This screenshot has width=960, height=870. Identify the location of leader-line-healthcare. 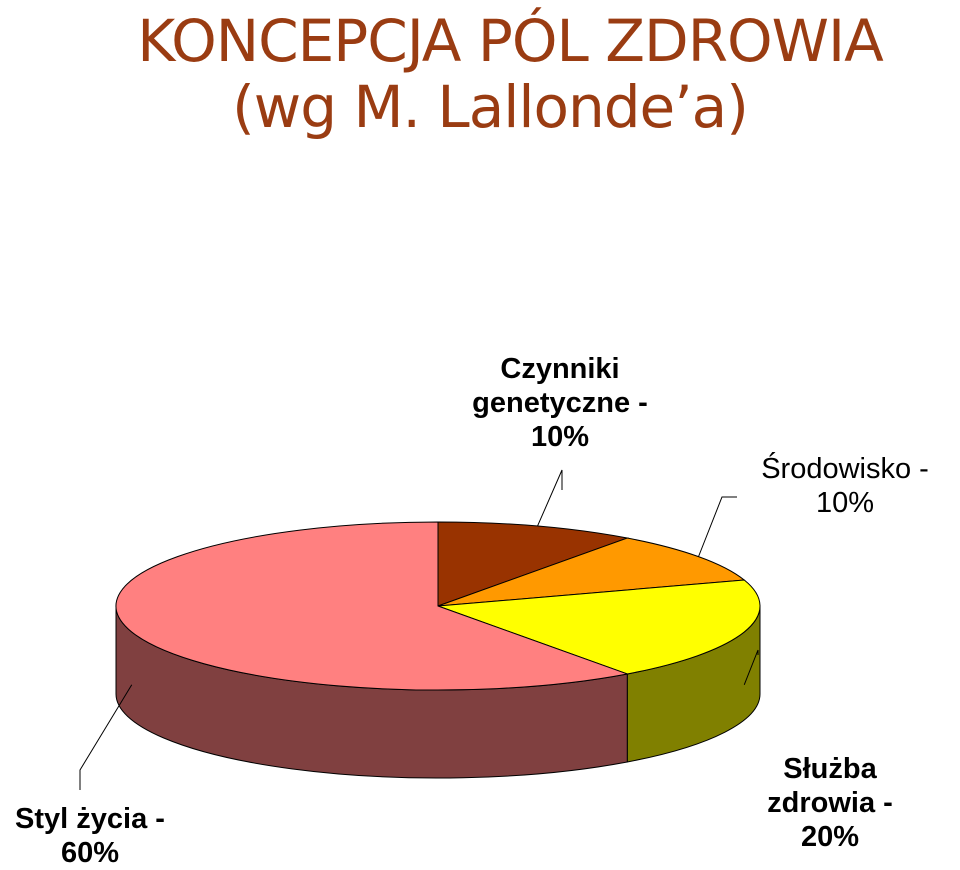
(751, 667).